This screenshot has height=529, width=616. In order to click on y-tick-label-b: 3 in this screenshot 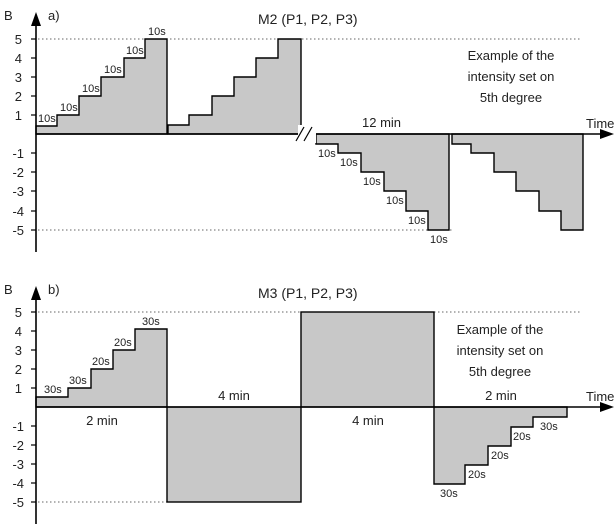, I will do `click(18, 350)`.